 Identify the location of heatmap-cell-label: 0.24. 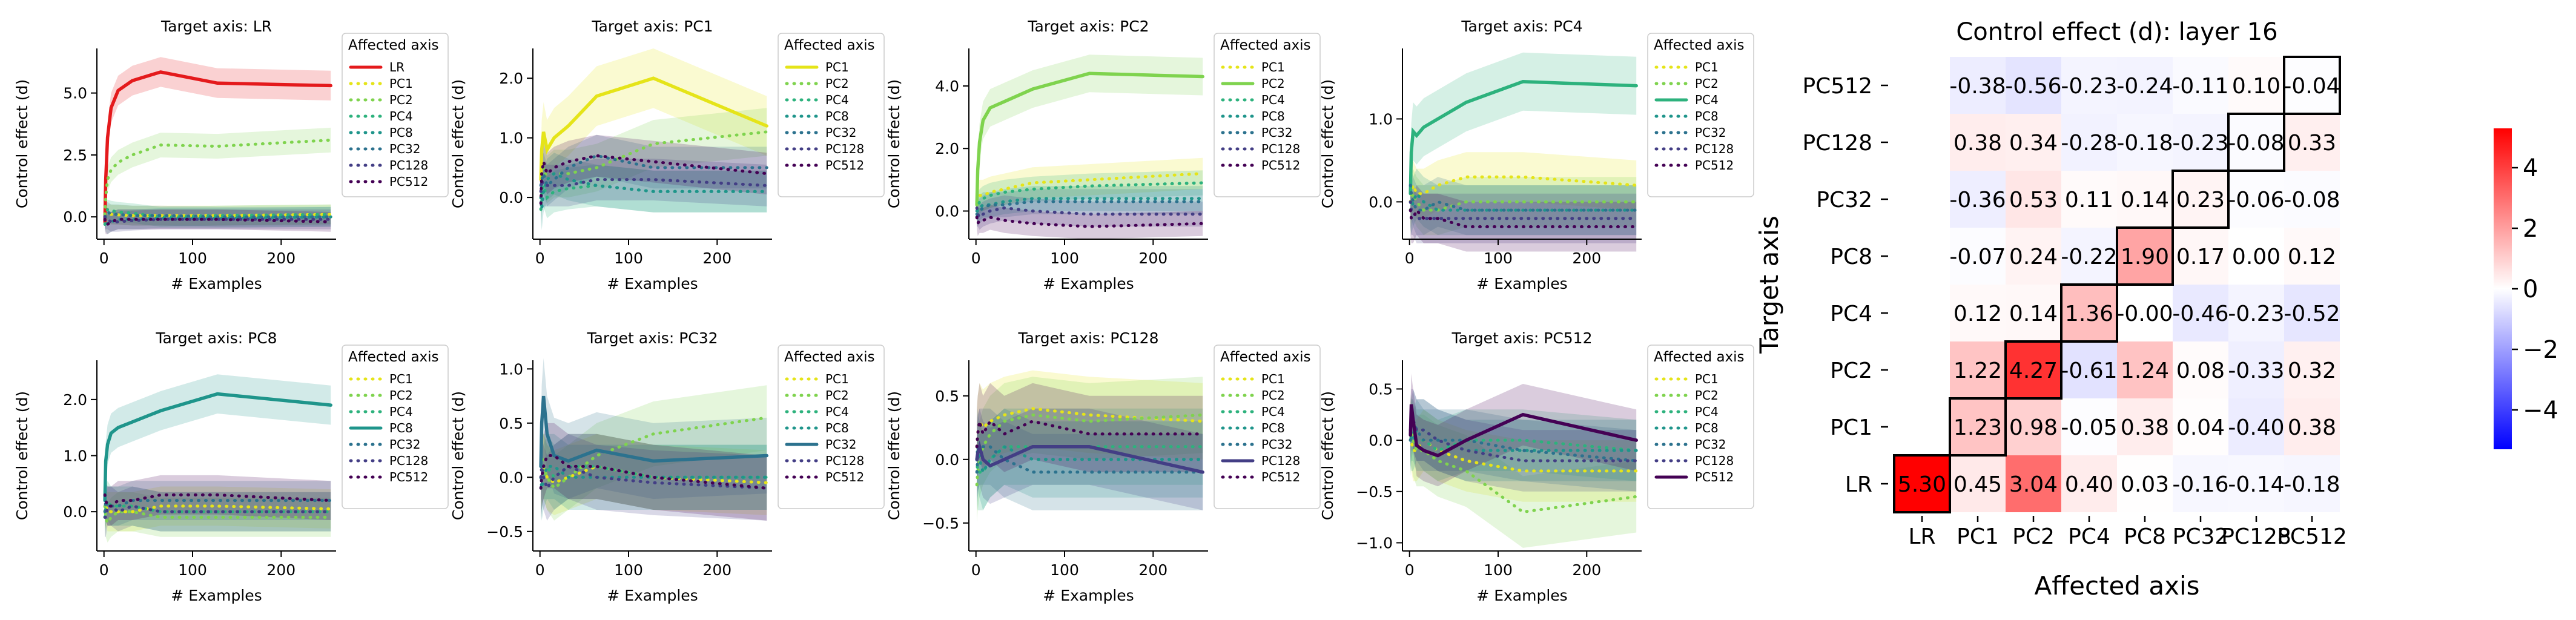
(2033, 257).